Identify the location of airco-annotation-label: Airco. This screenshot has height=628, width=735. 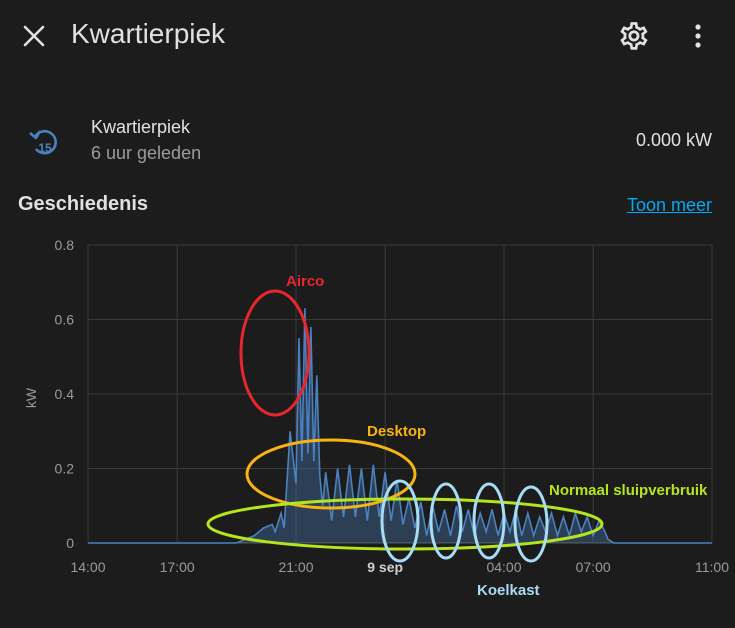
(305, 281).